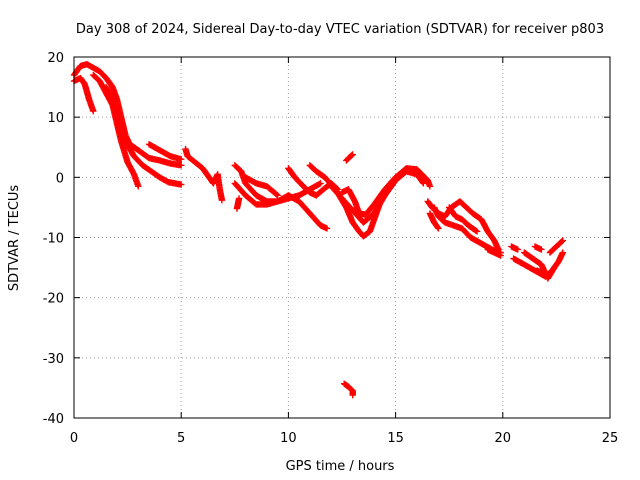 This screenshot has width=640, height=480. I want to click on x-tick-label: 20, so click(503, 438).